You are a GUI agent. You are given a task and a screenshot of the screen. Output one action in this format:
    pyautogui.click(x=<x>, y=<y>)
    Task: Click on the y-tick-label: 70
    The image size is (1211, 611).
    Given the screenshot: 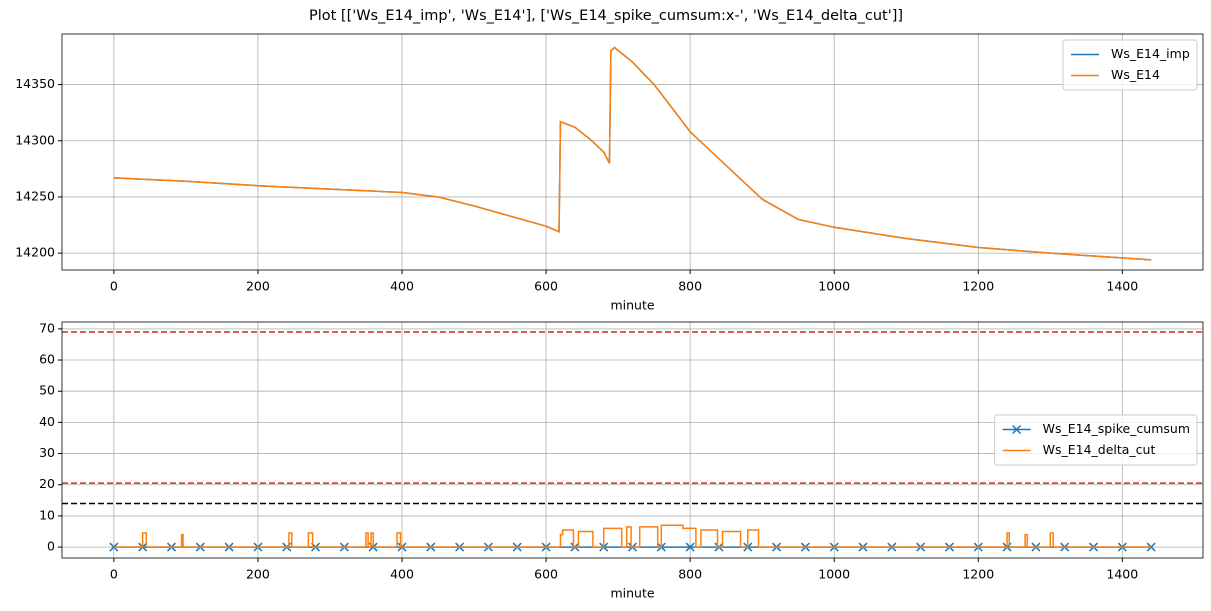 What is the action you would take?
    pyautogui.click(x=47, y=327)
    